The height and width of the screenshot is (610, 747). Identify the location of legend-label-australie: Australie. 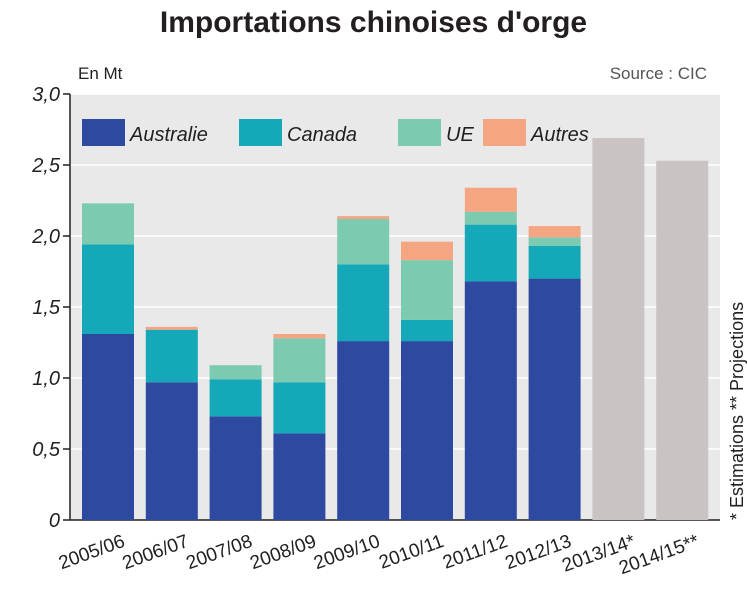
(168, 135).